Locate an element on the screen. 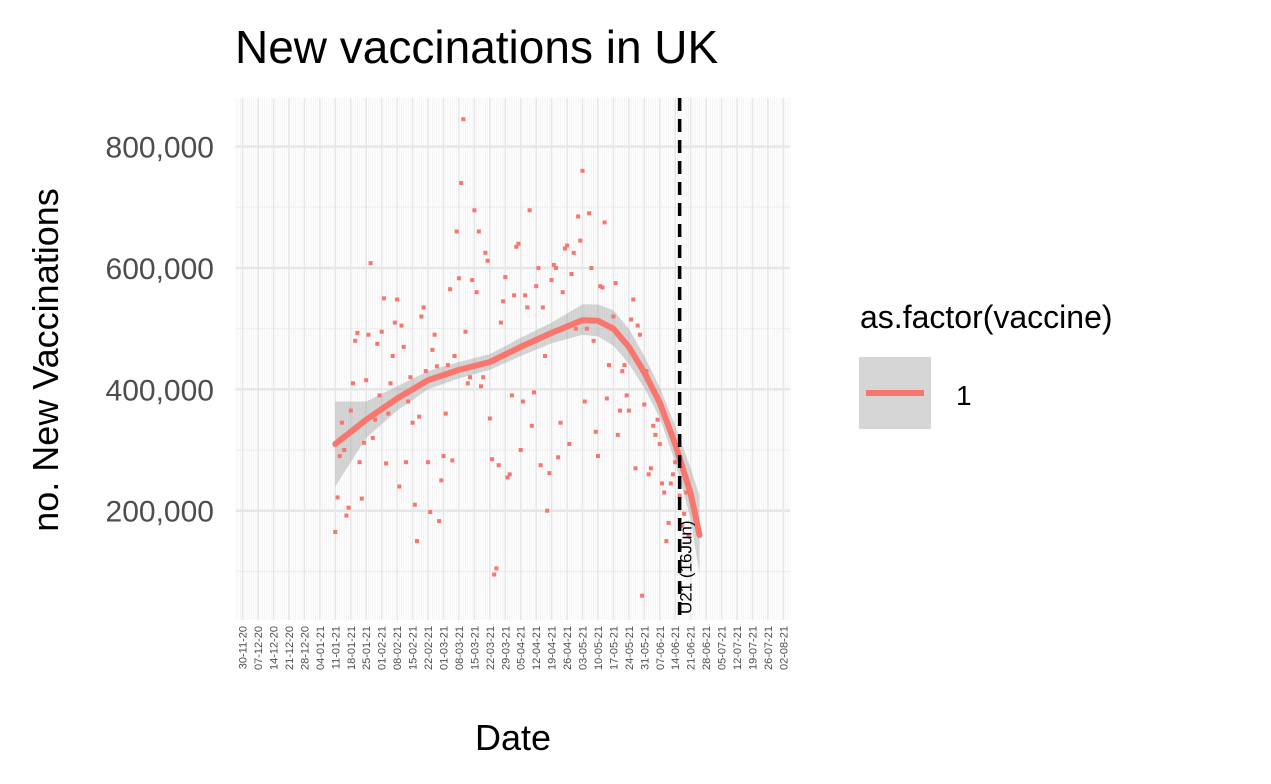 The height and width of the screenshot is (784, 1271). x-tick-label: 28-12-20 is located at coordinates (305, 648).